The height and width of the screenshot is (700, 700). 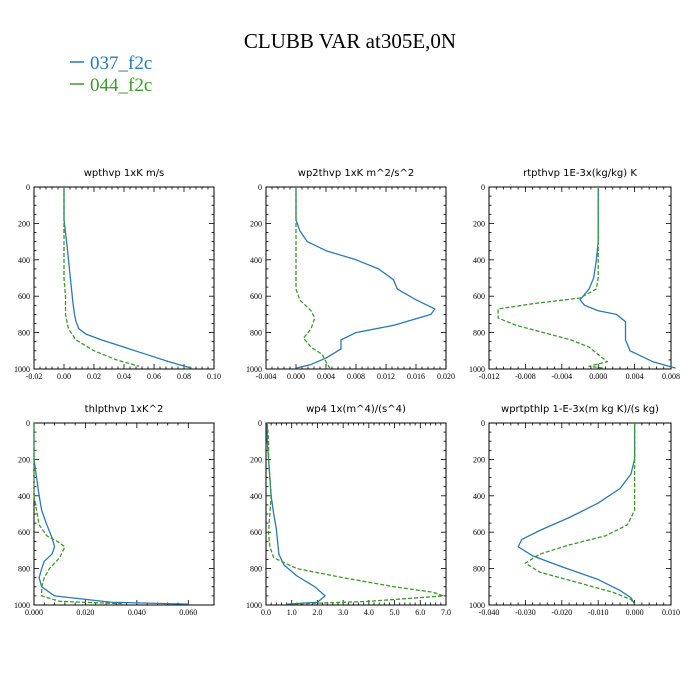 What do you see at coordinates (124, 376) in the screenshot?
I see `x-tick-label: 0.04` at bounding box center [124, 376].